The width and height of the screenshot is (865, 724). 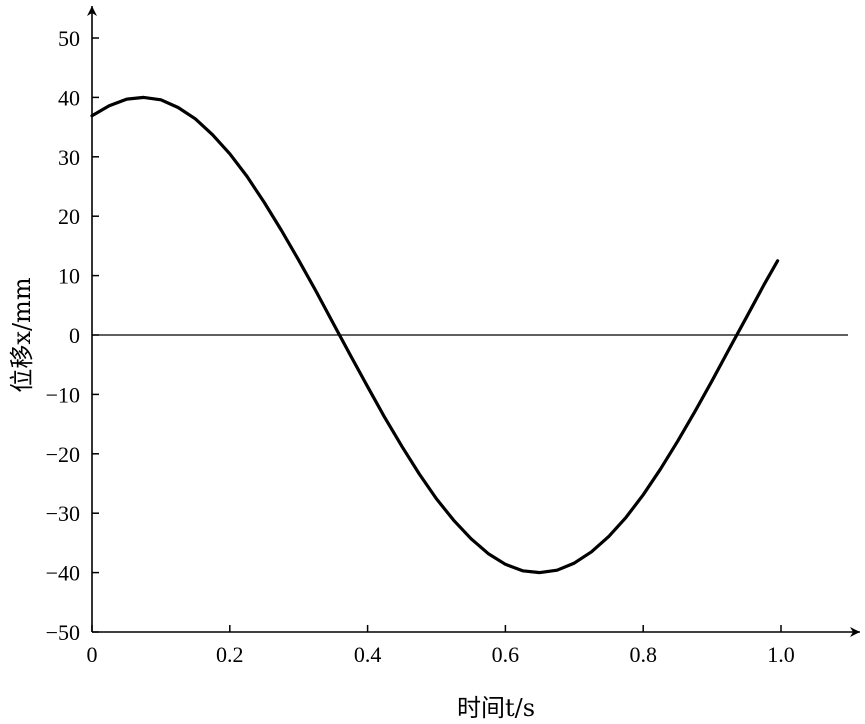 I want to click on y-tick-label: −10, so click(x=63, y=394).